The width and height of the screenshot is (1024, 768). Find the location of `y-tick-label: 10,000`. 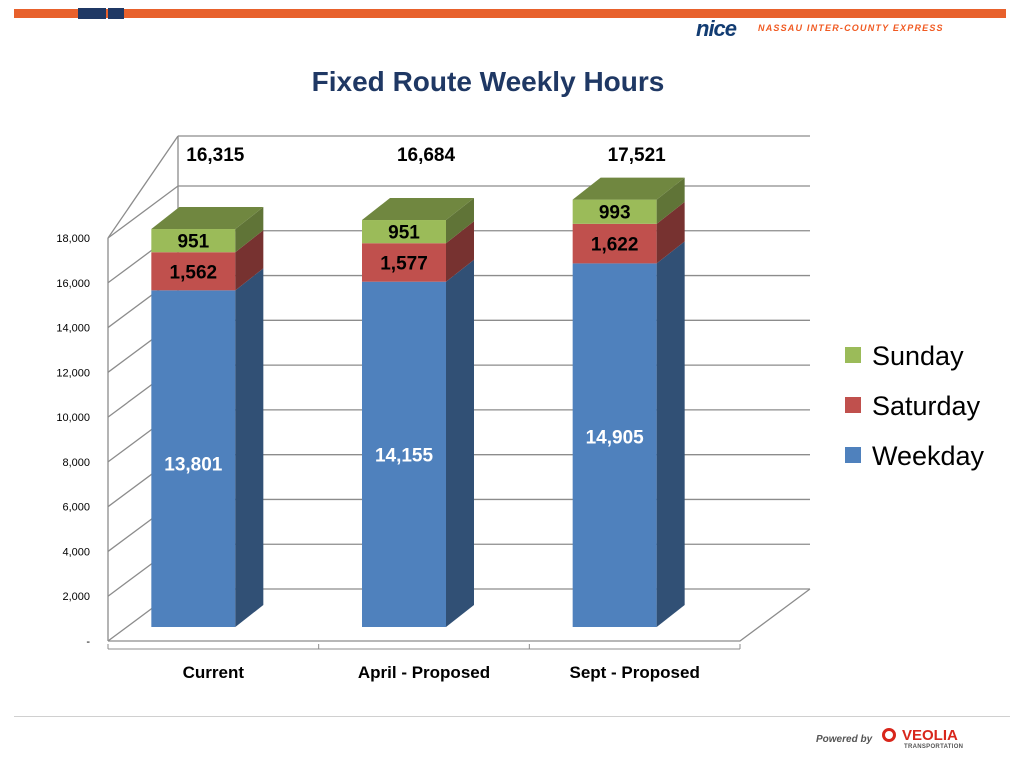

y-tick-label: 10,000 is located at coordinates (73, 418).